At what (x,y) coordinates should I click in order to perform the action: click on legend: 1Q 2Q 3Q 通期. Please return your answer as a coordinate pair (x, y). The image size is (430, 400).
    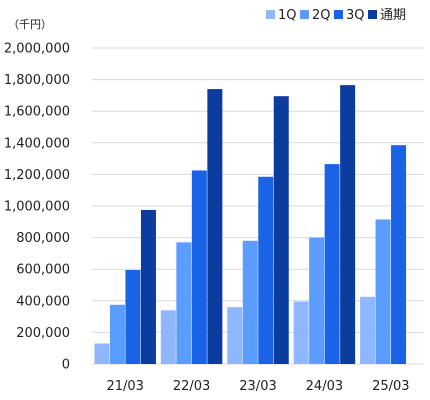
    Looking at the image, I should click on (336, 15).